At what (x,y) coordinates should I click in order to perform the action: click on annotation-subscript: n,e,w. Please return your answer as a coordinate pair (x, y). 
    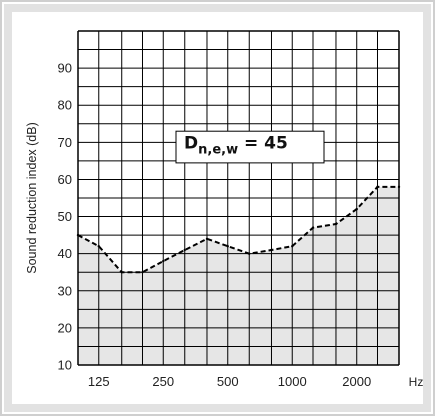
    Looking at the image, I should click on (218, 149).